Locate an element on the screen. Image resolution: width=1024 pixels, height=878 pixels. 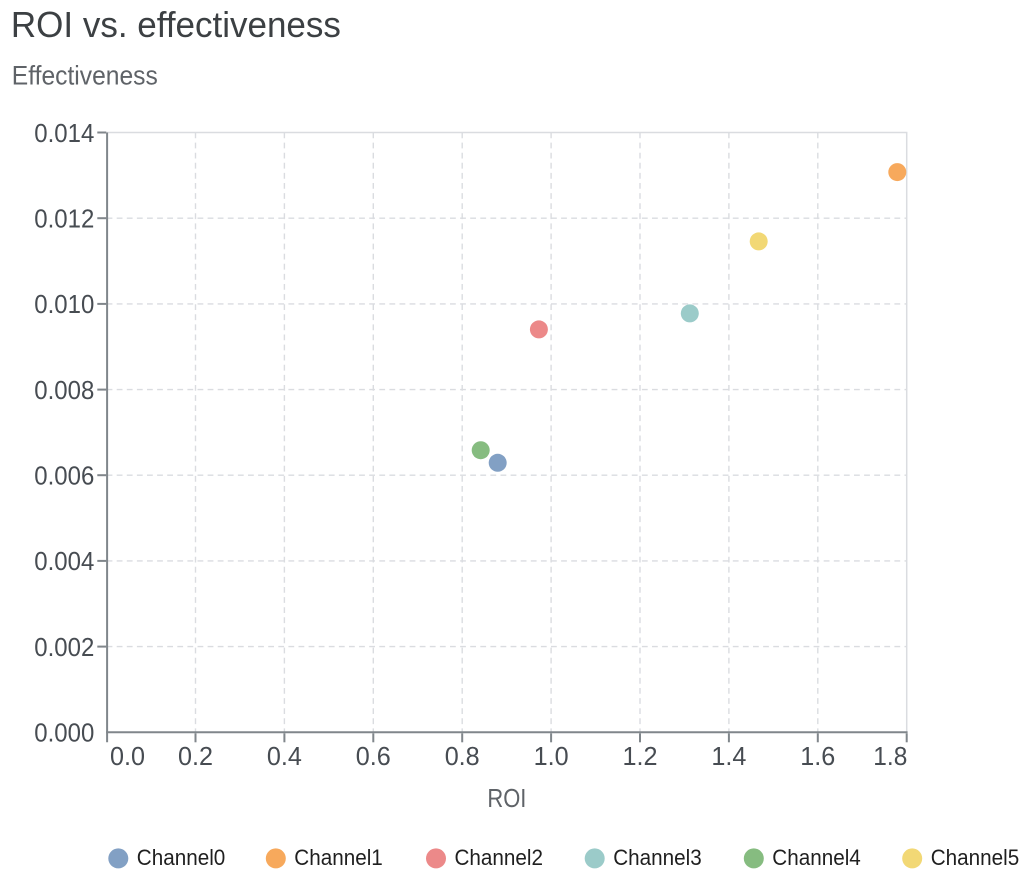
svg-text: Channel5 is located at coordinates (975, 857).